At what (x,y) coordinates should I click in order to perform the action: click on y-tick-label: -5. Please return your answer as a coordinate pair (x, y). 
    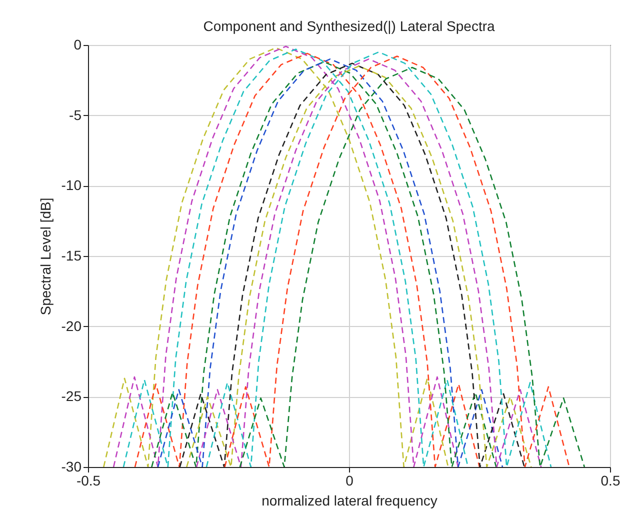
    Looking at the image, I should click on (75, 114).